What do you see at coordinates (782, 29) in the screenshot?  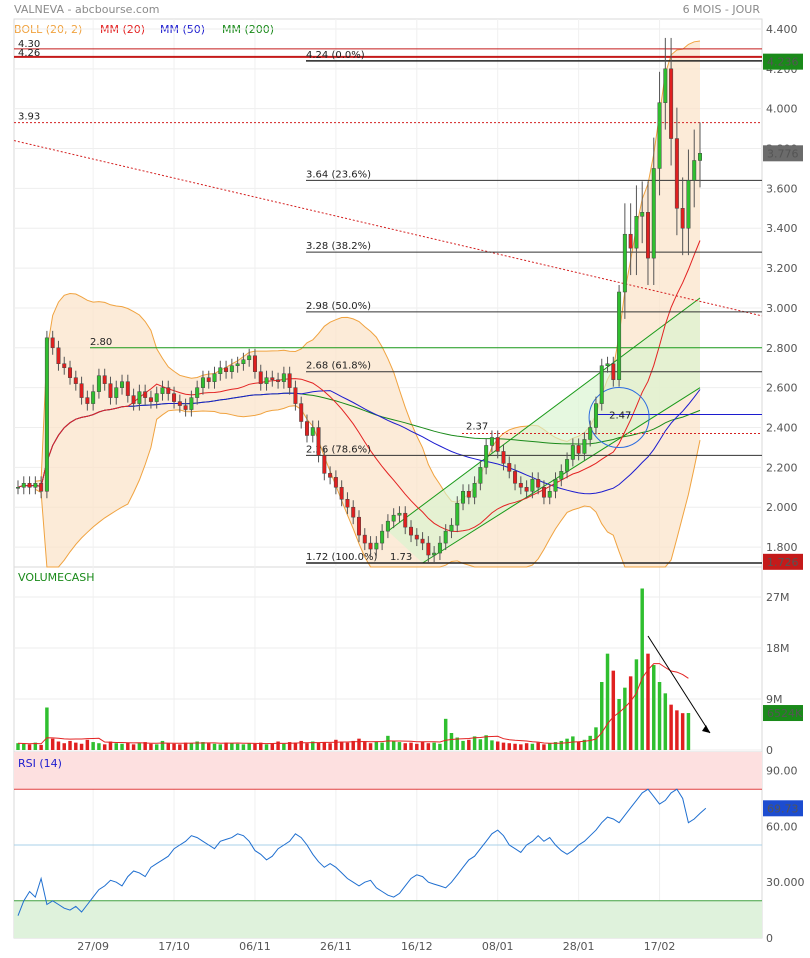 I see `price-tick-label: 4.400` at bounding box center [782, 29].